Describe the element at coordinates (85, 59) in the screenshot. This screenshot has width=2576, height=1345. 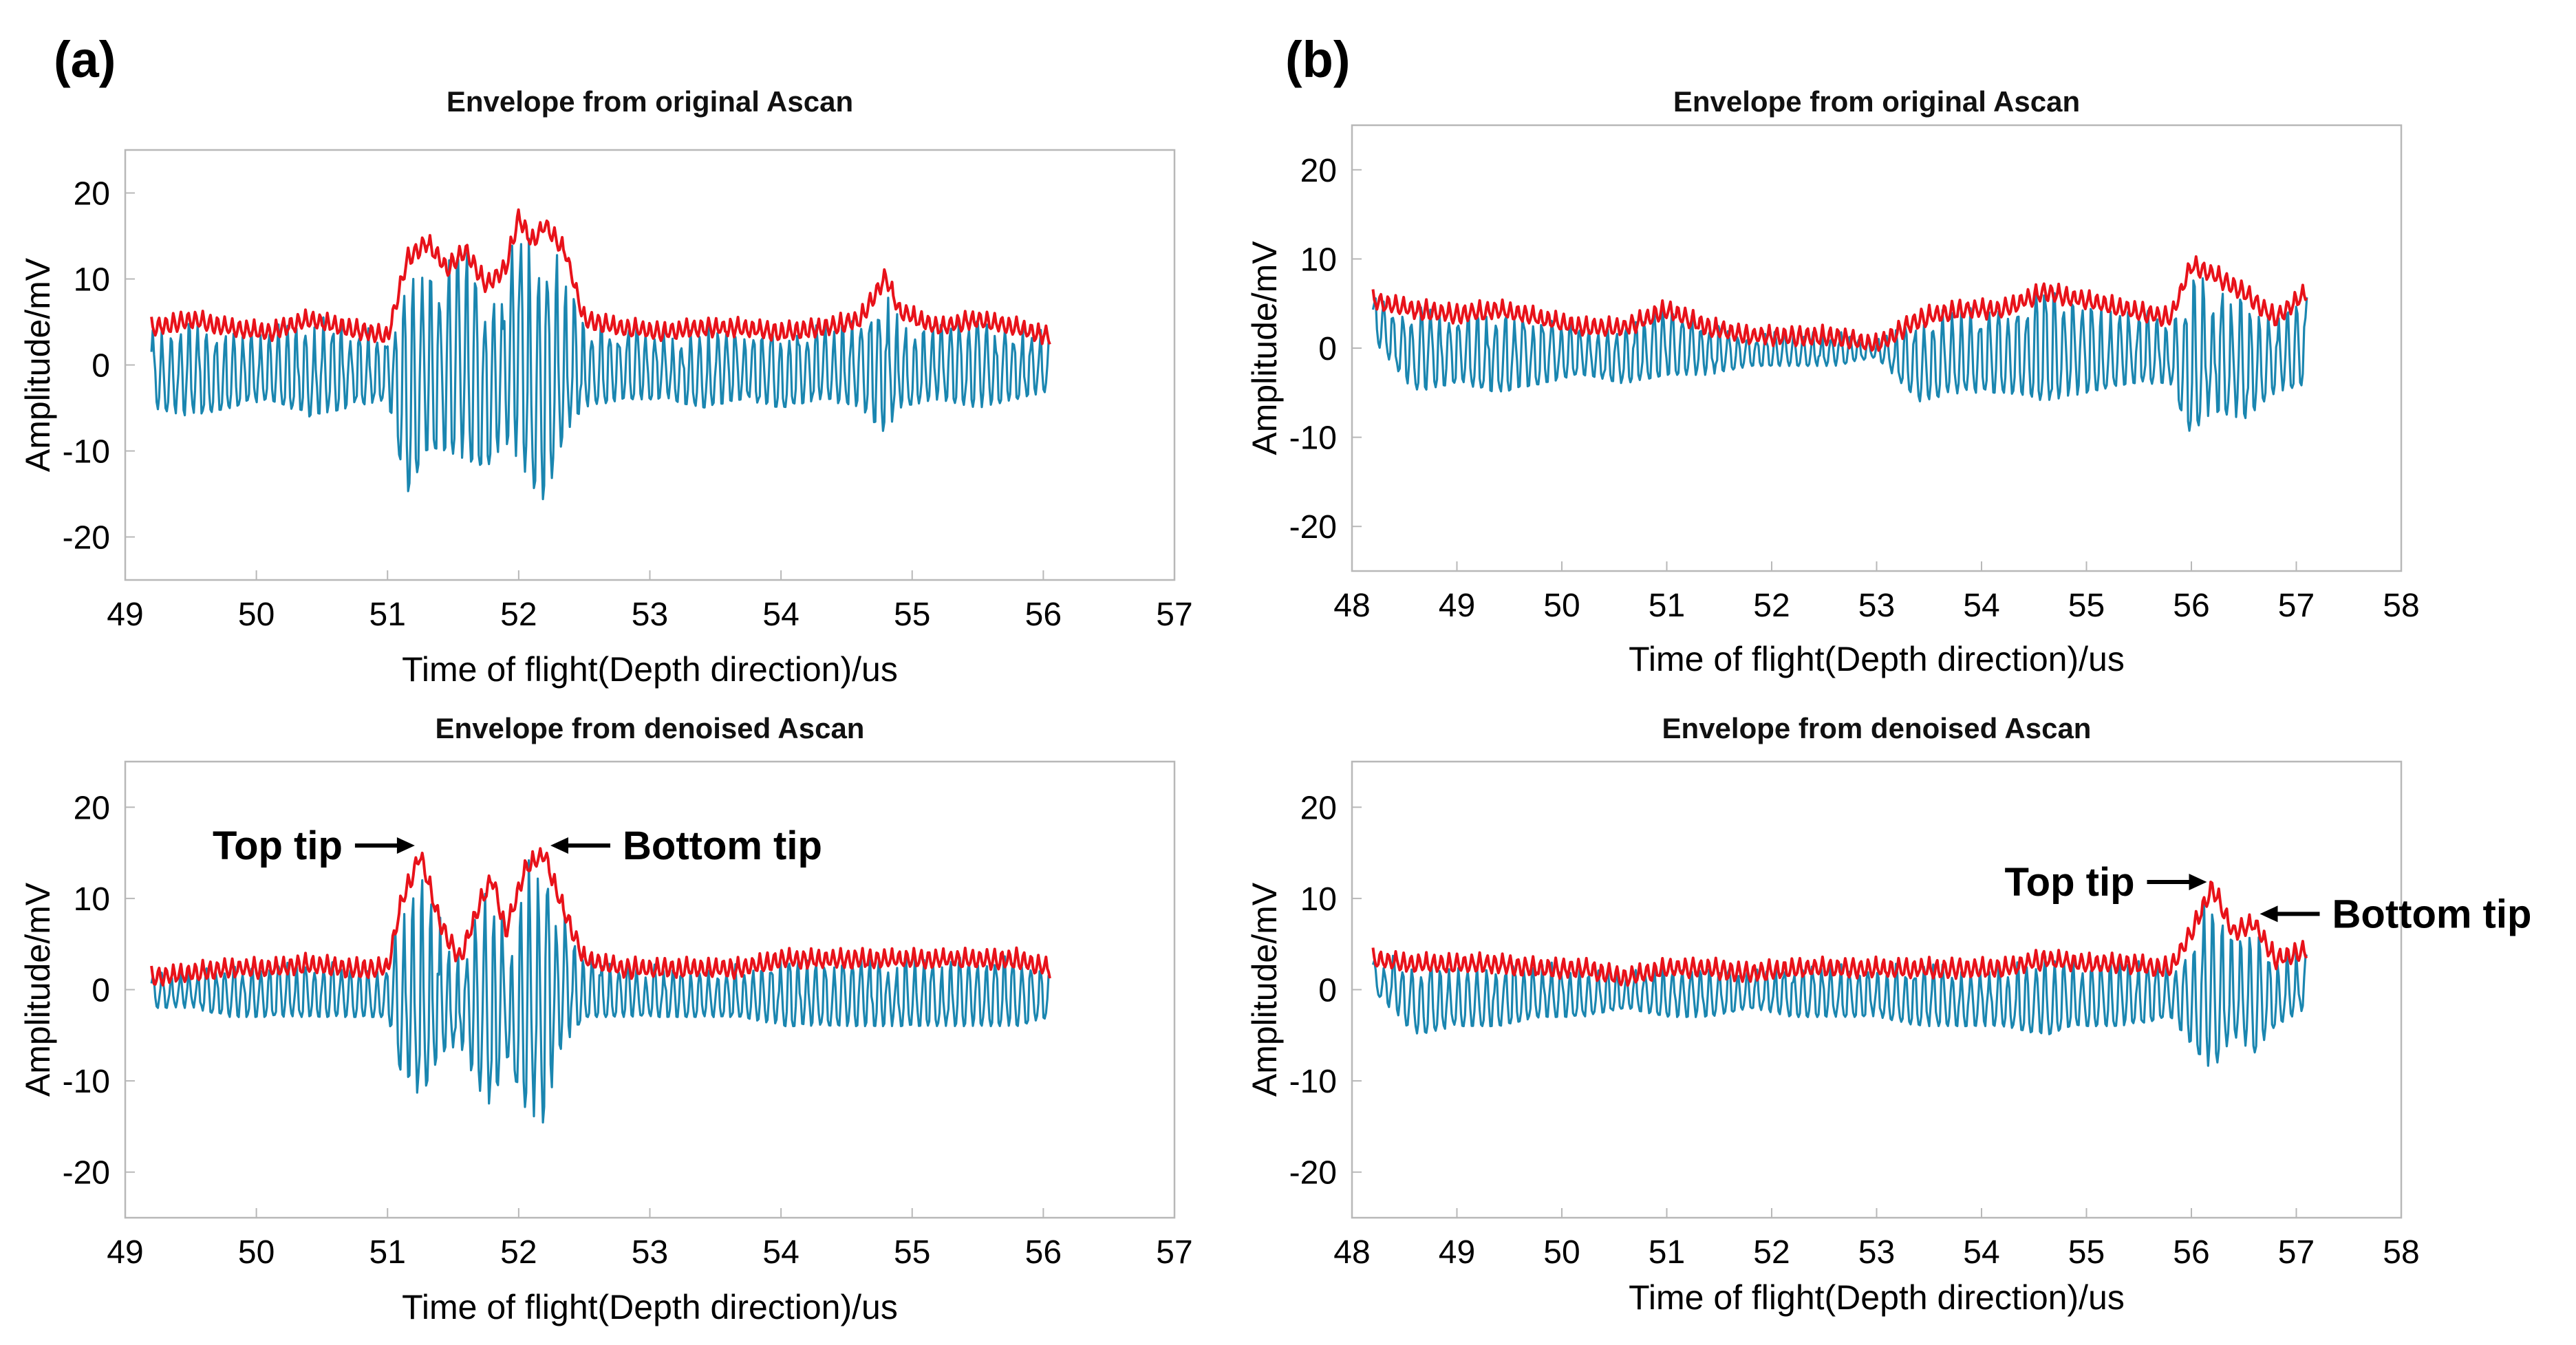
I see `panel-label-a: (a)` at that location.